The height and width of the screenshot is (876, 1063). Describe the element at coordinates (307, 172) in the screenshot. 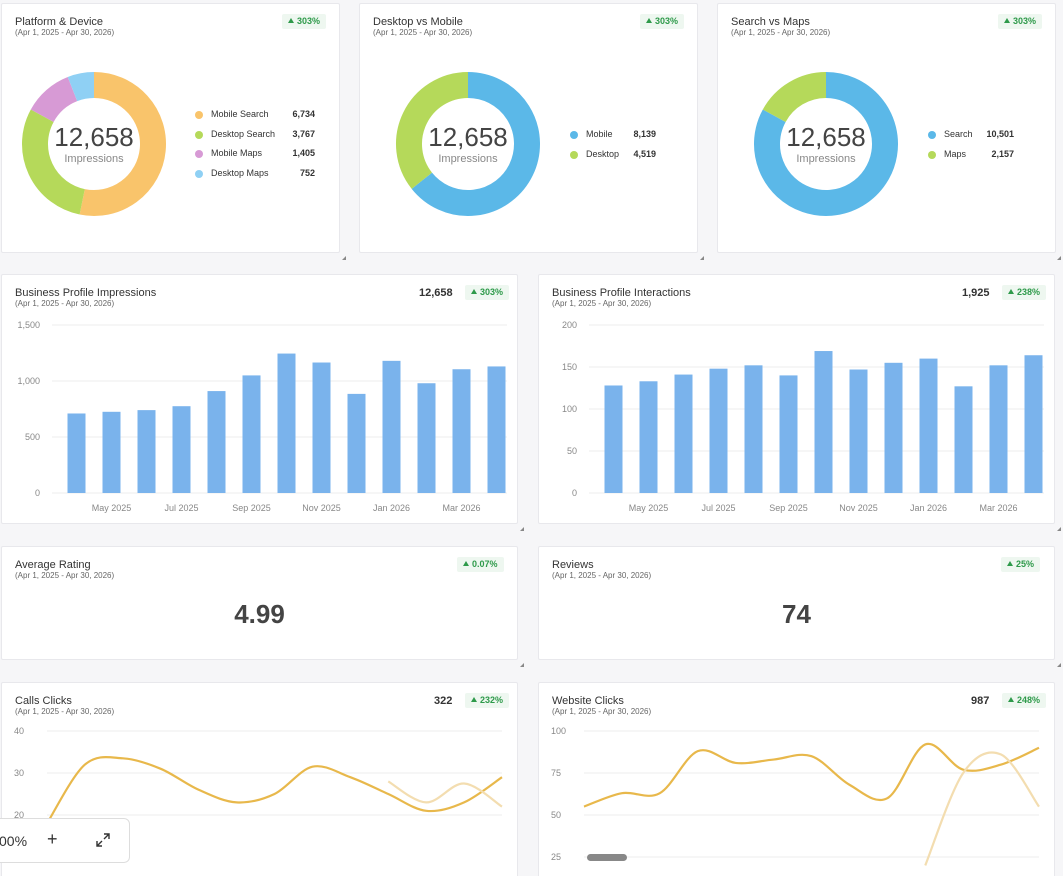

I see `legend-value: 752` at that location.